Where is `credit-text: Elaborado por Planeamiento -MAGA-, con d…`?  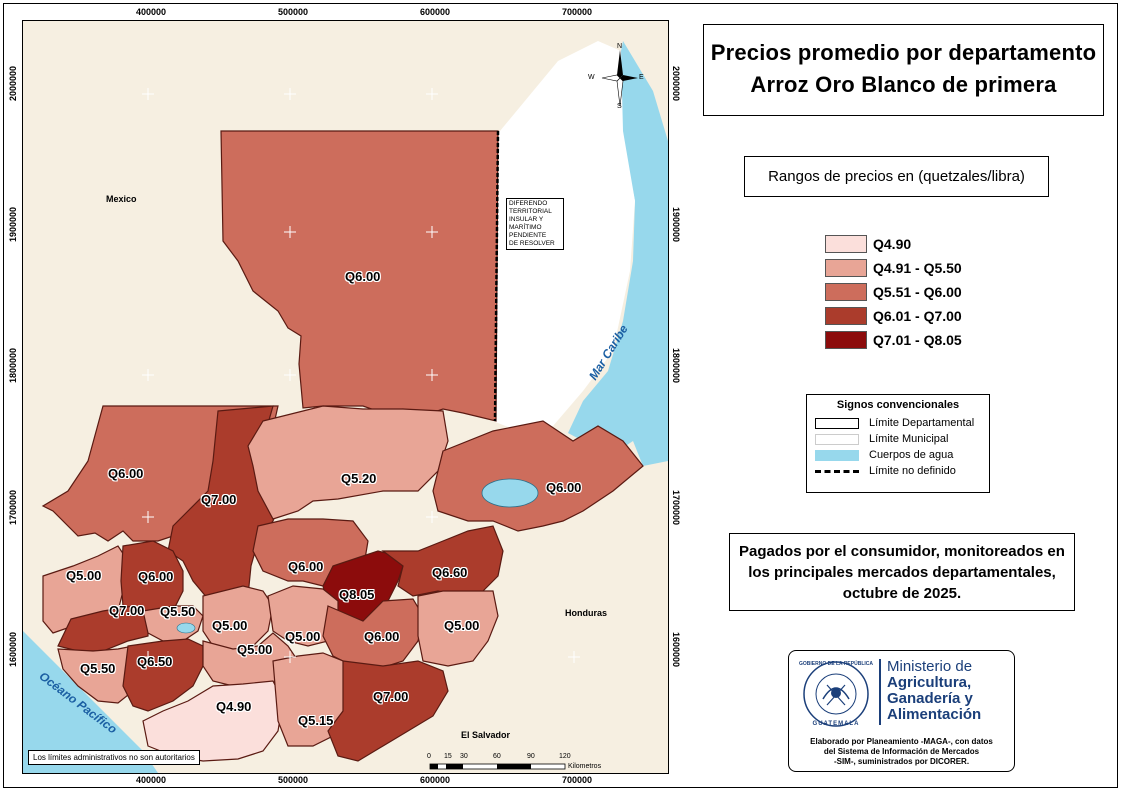
credit-text: Elaborado por Planeamiento -MAGA-, con d… is located at coordinates (901, 752).